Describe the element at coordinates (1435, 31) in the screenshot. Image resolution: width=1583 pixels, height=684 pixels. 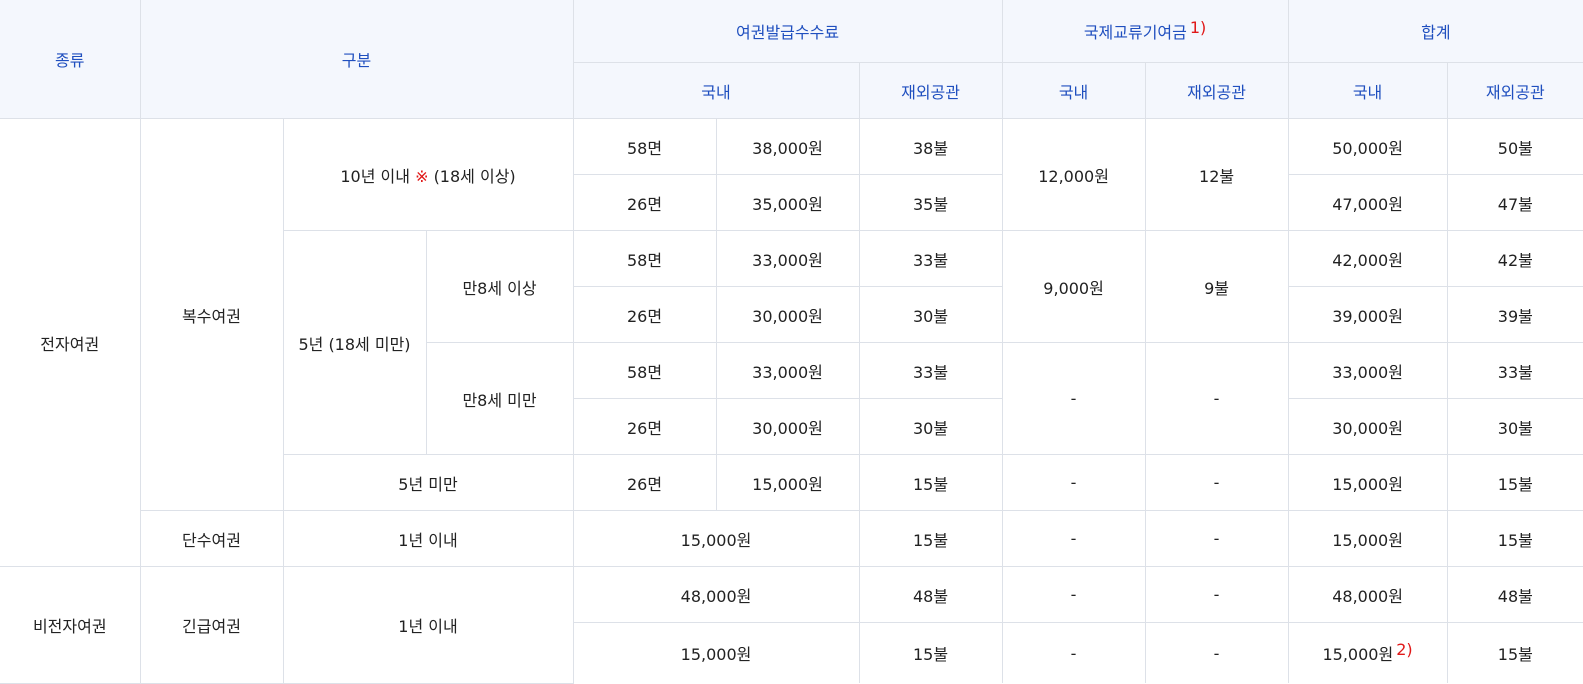
I see `header-total: 합계` at that location.